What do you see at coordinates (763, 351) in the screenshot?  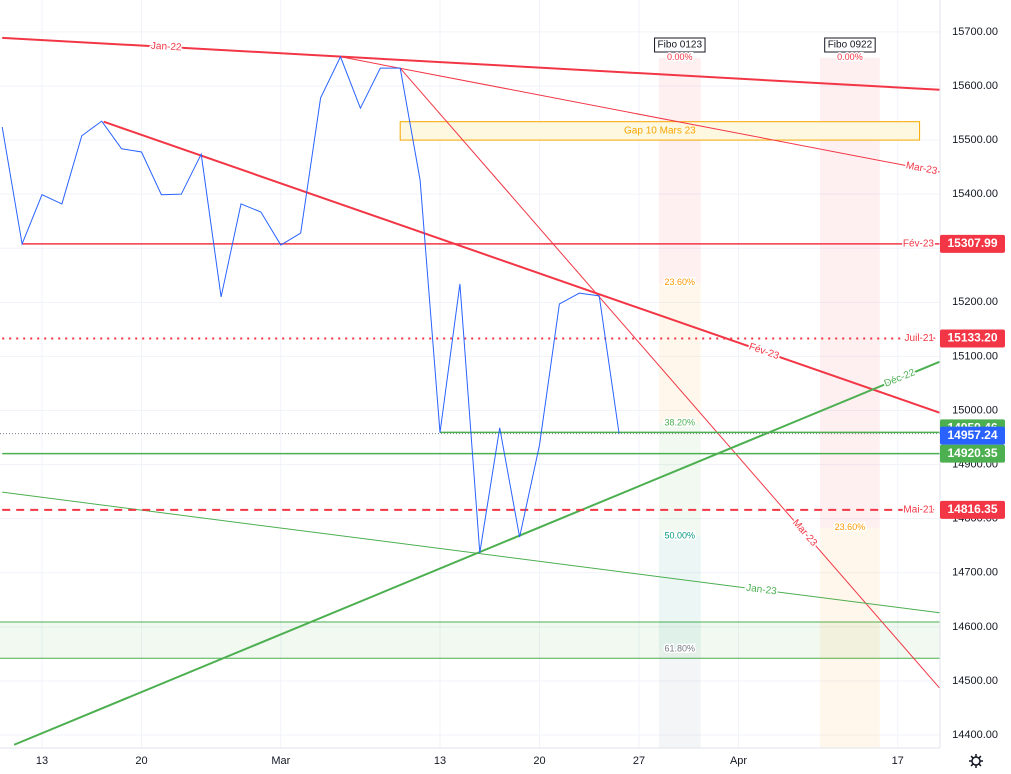 I see `trendline-label: Fév-23` at bounding box center [763, 351].